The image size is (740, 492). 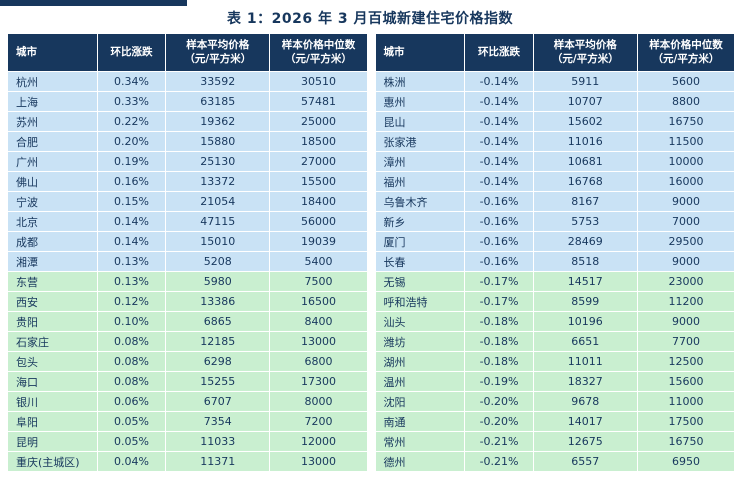 What do you see at coordinates (218, 281) in the screenshot?
I see `avg-price-cell: 5980` at bounding box center [218, 281].